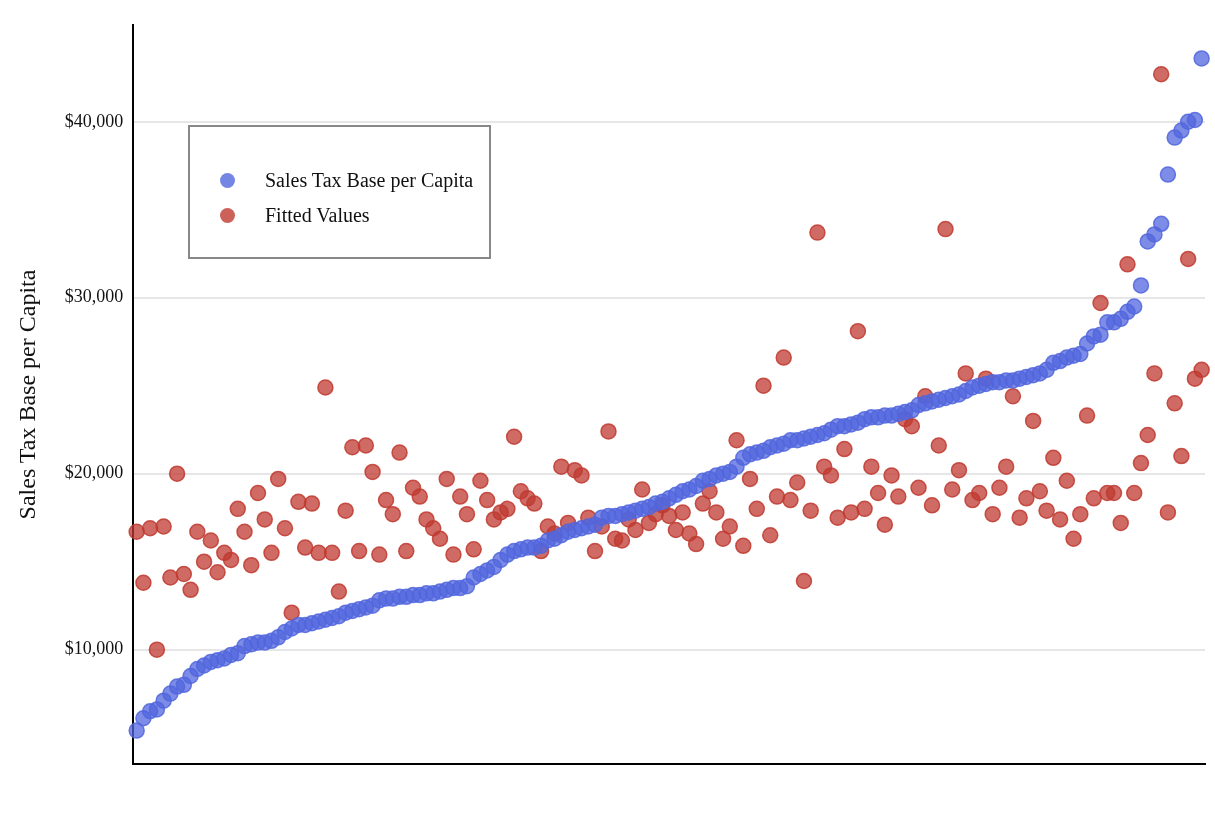  I want to click on legend-label: Fitted Values, so click(317, 215).